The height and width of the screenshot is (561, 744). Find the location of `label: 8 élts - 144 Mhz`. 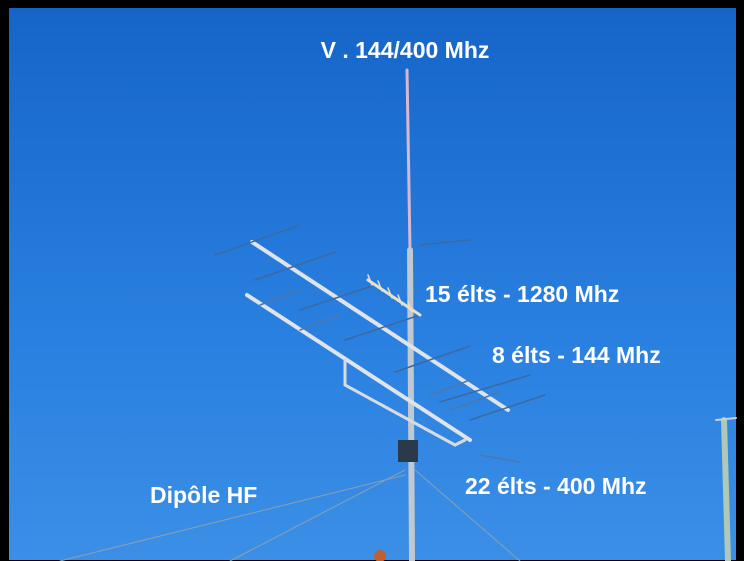

label: 8 élts - 144 Mhz is located at coordinates (576, 355).